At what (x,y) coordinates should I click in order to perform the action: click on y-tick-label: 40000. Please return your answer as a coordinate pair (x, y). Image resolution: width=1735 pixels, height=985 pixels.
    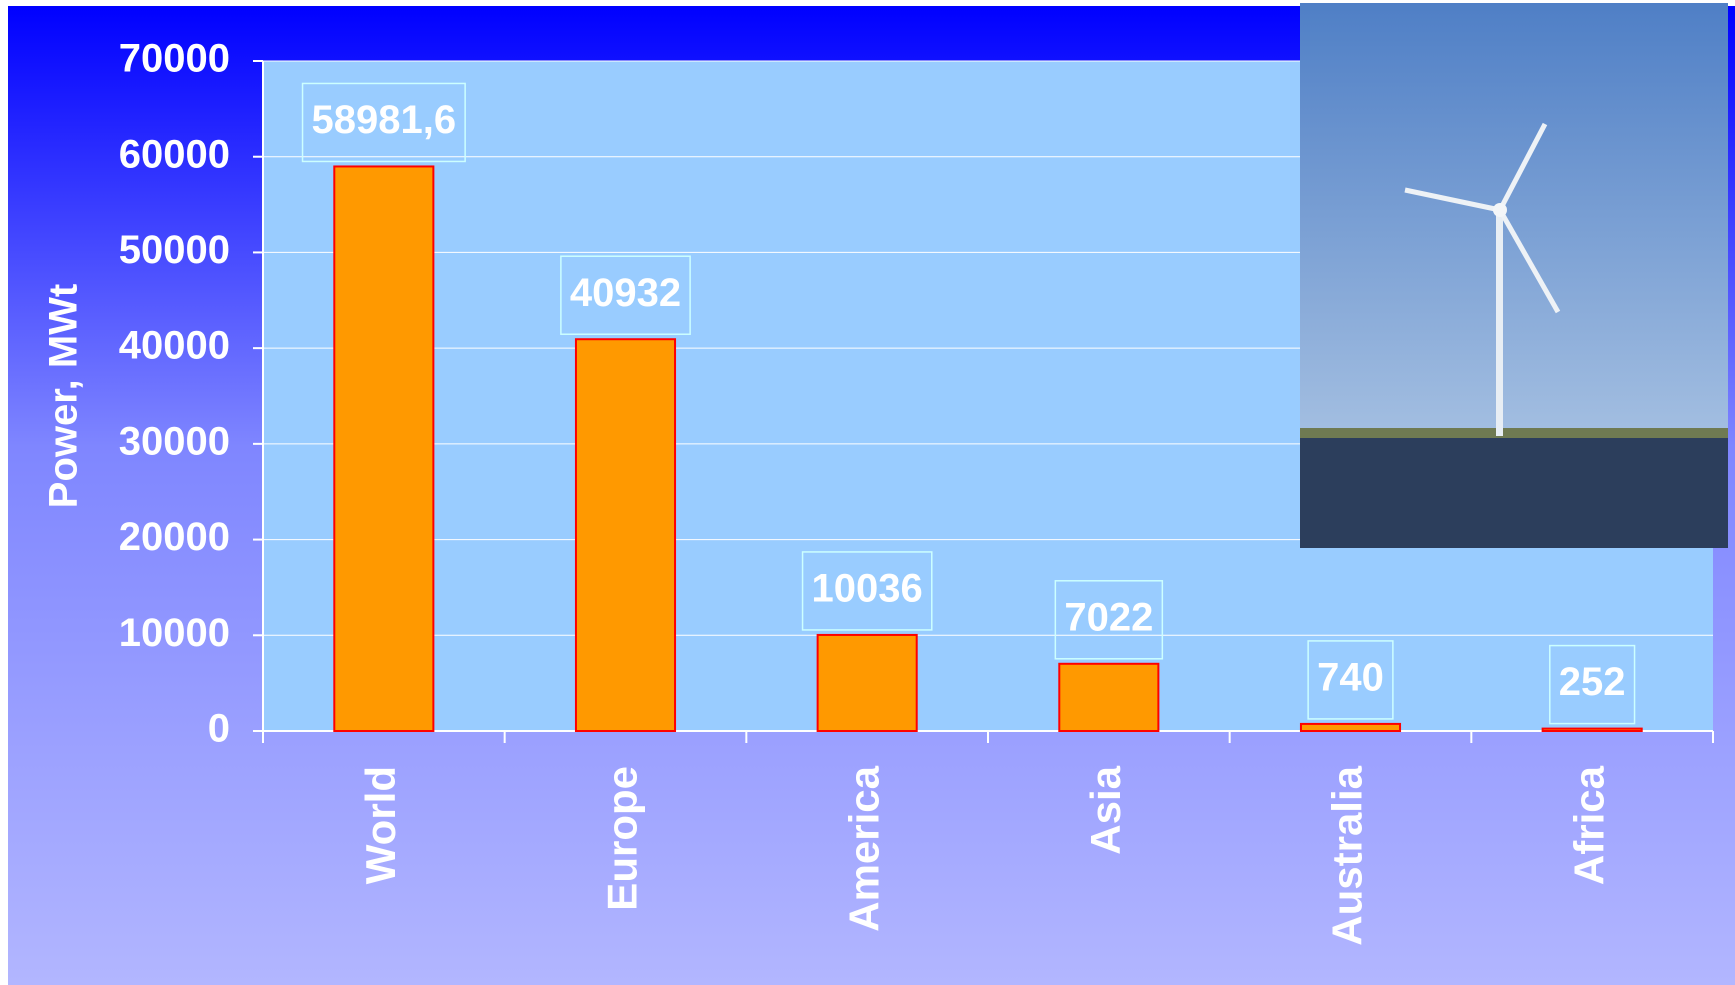
    Looking at the image, I should click on (174, 346).